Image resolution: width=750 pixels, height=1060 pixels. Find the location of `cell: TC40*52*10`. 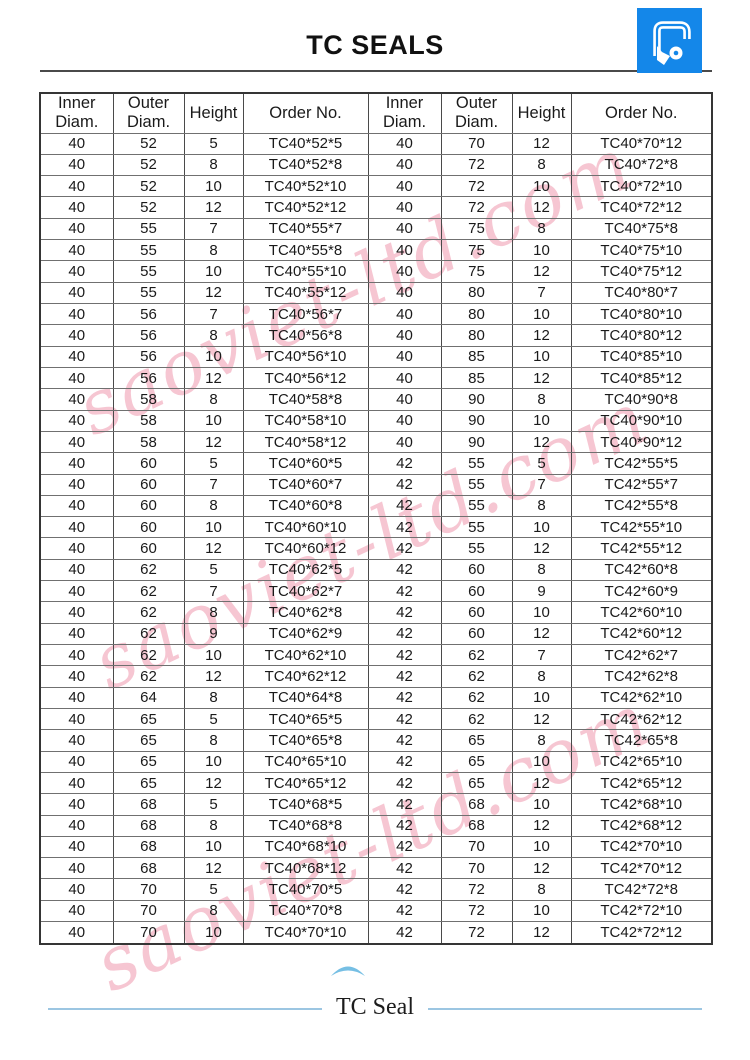

cell: TC40*52*10 is located at coordinates (305, 186).